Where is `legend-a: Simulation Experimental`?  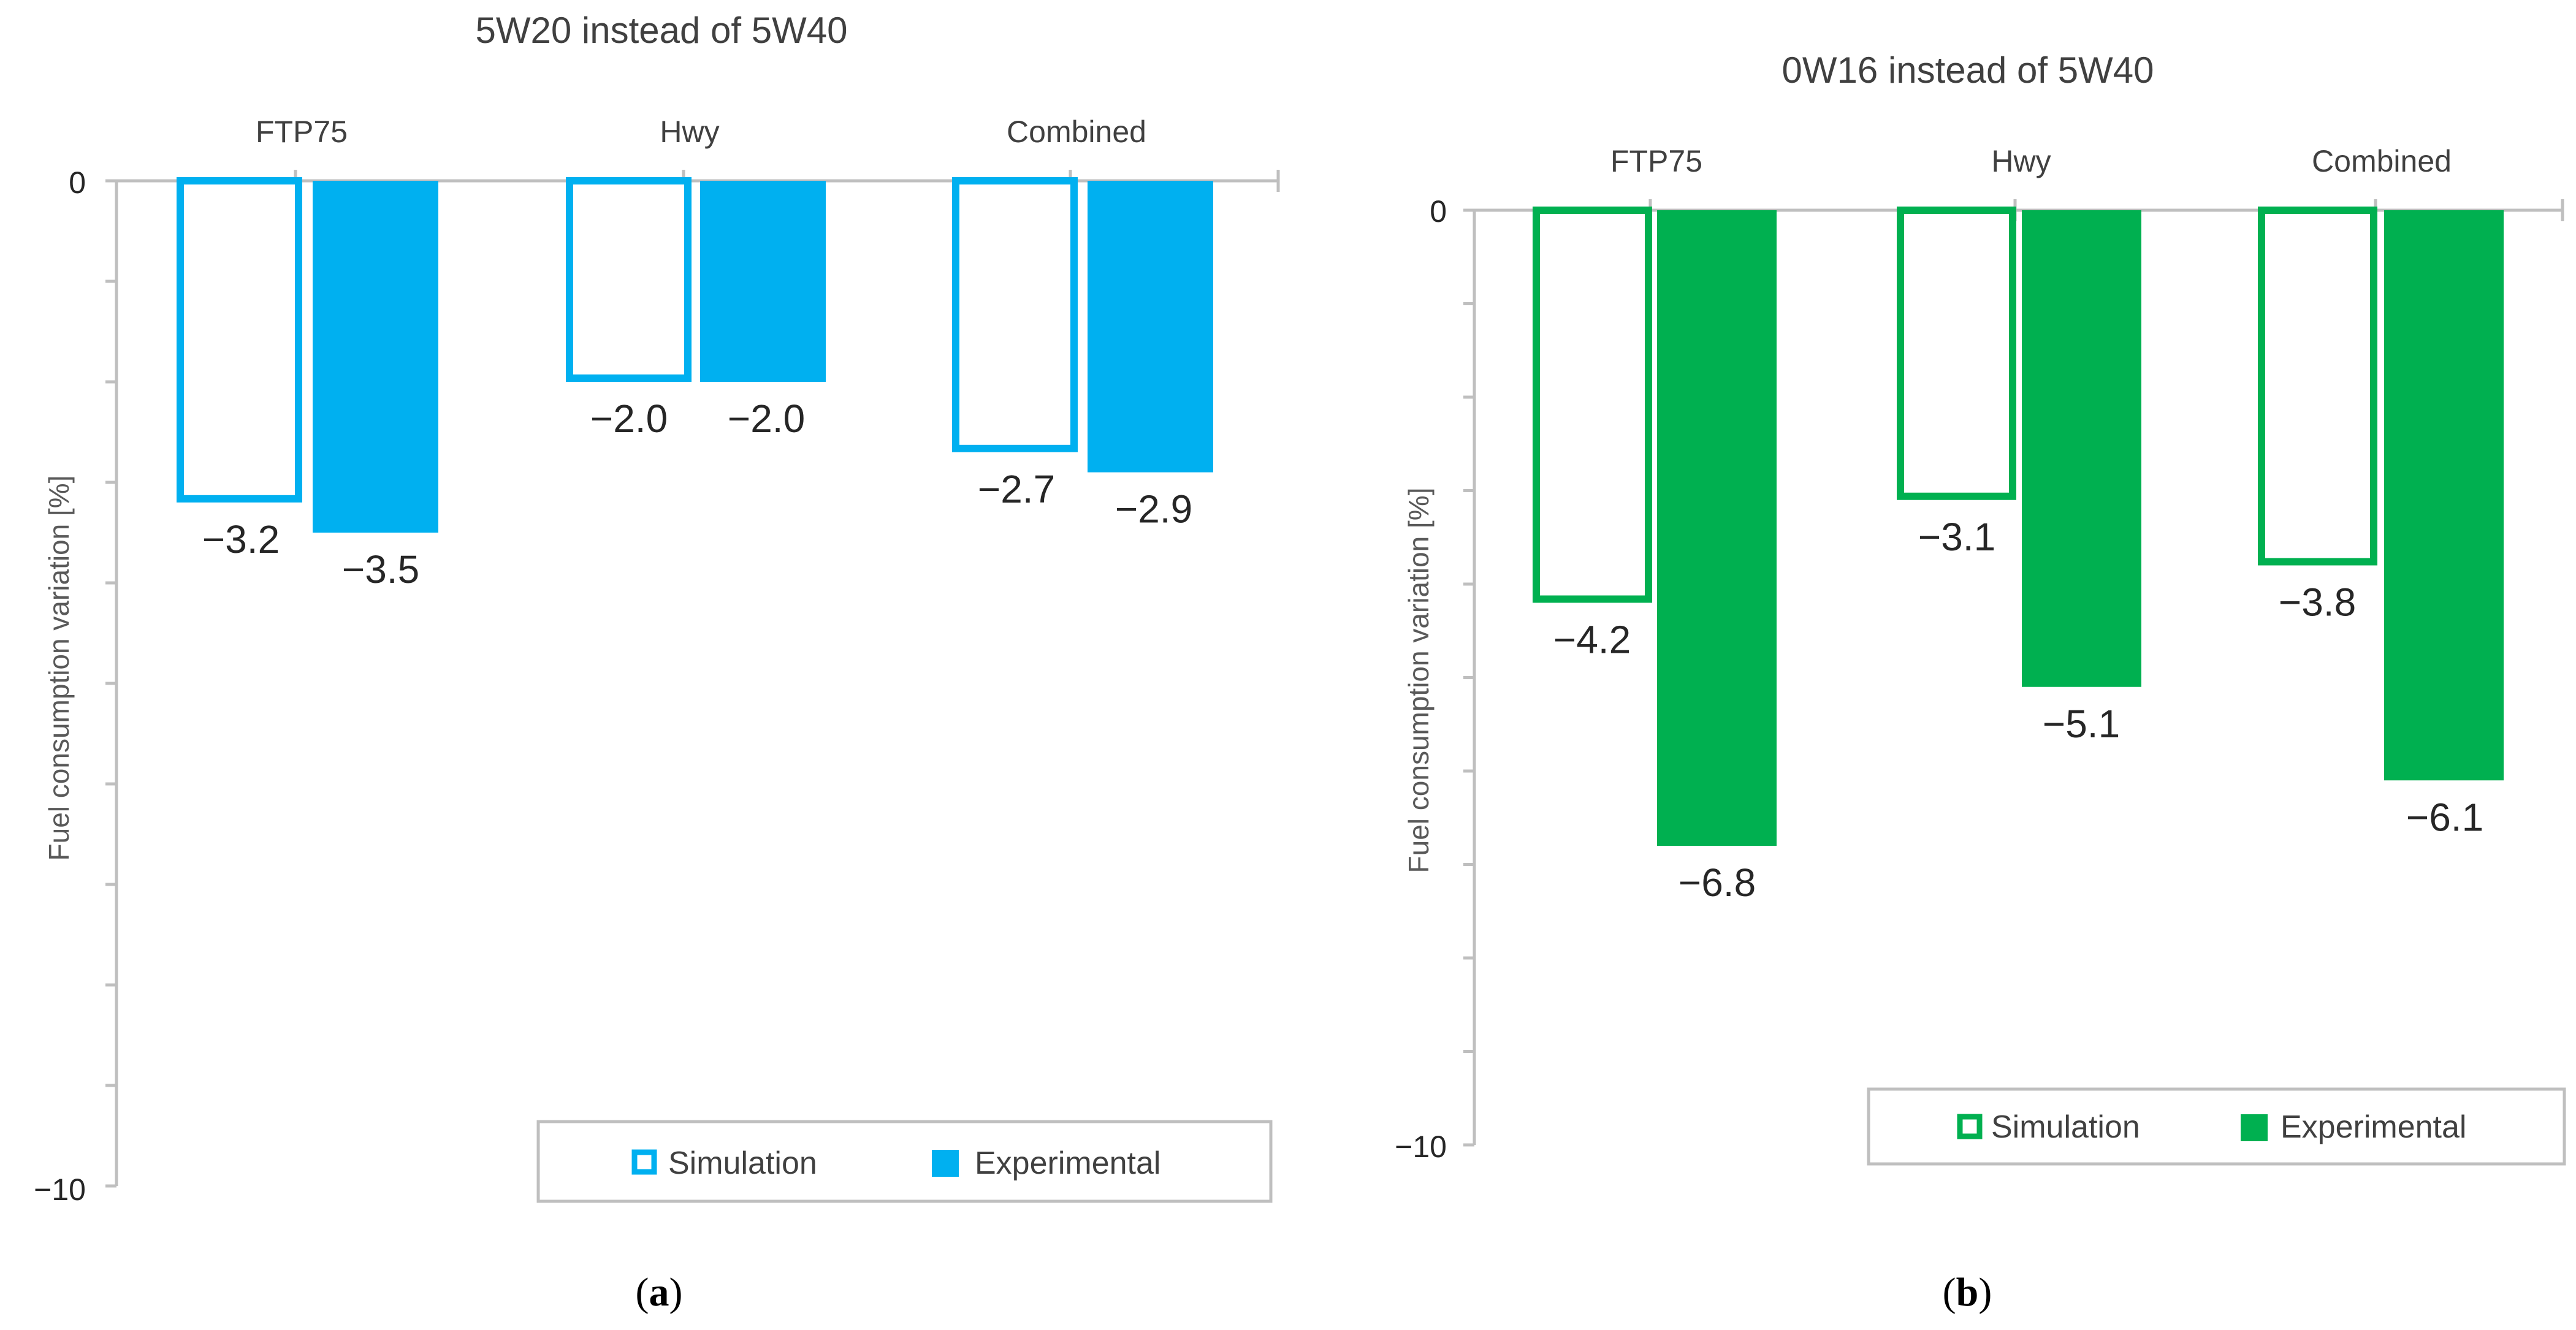 legend-a: Simulation Experimental is located at coordinates (904, 1161).